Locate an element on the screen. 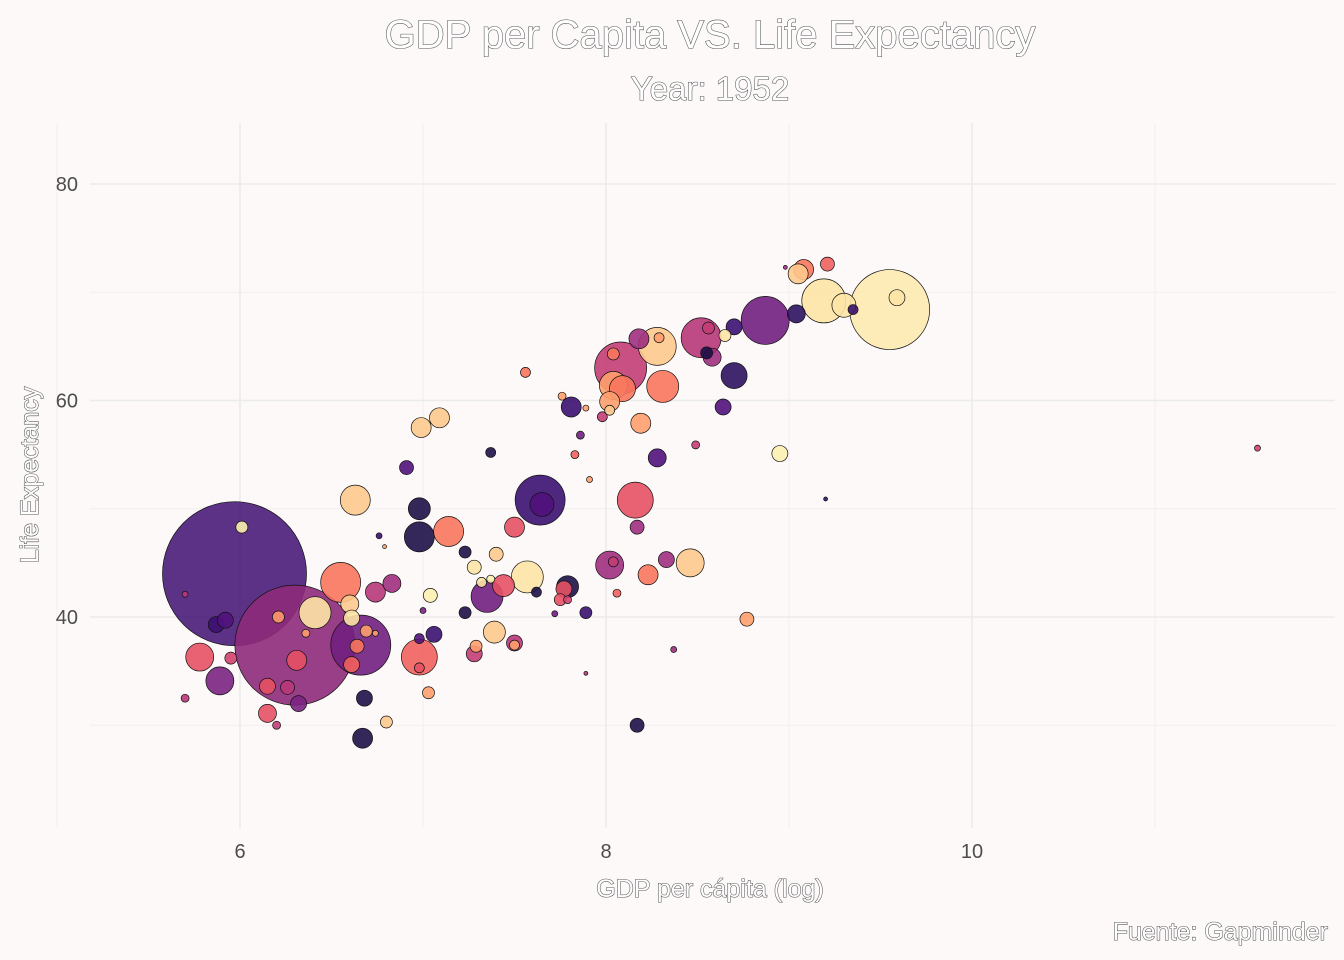 The width and height of the screenshot is (1344, 960). x-tick-label: 8 is located at coordinates (605, 852).